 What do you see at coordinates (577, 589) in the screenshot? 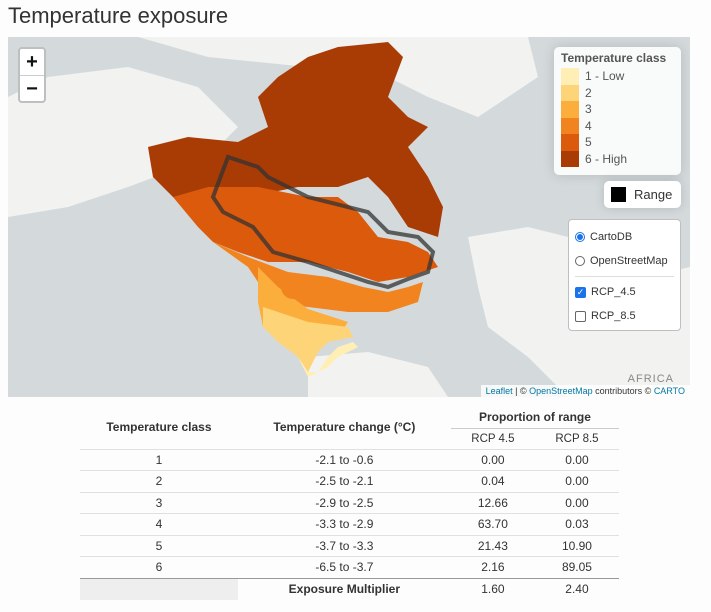
I see `footer-rcp85: 2.40` at bounding box center [577, 589].